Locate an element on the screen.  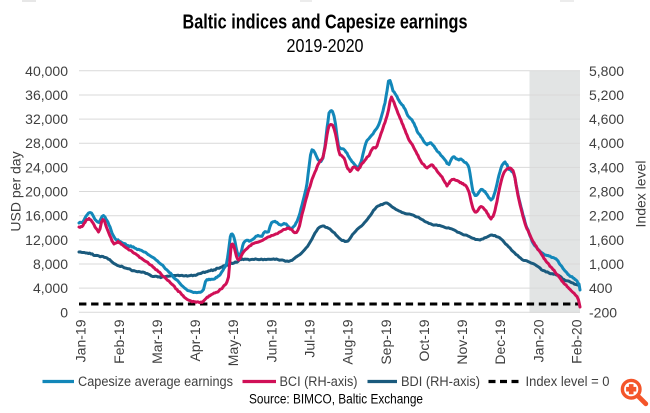
svg-text: 8,000 is located at coordinates (50, 264).